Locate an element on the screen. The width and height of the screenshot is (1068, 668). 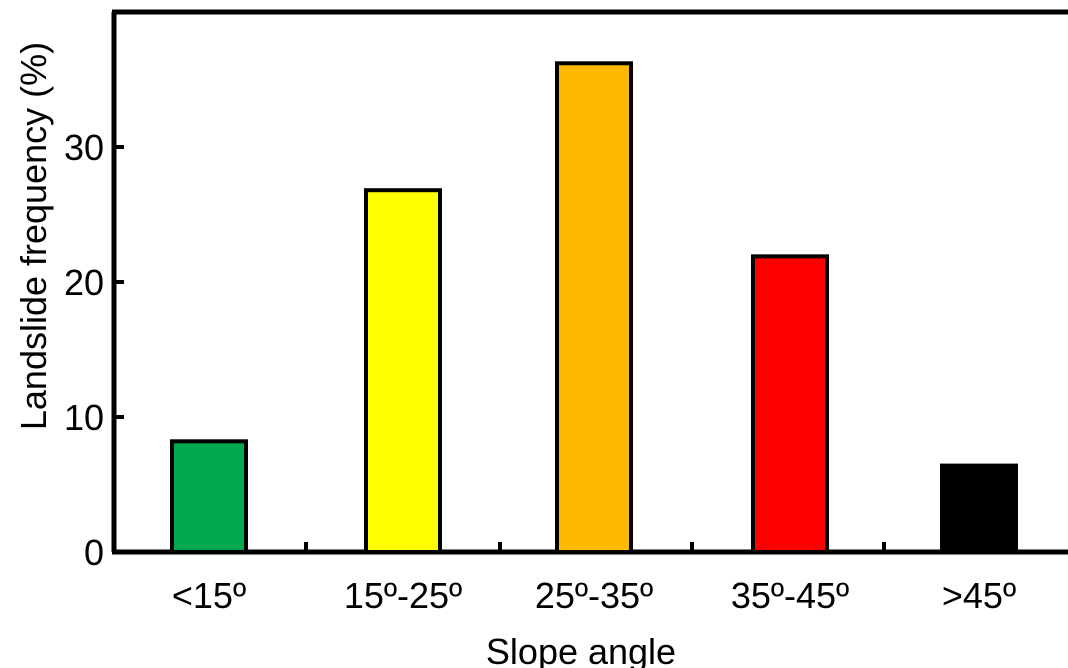
x-tick-label: >45º is located at coordinates (979, 595).